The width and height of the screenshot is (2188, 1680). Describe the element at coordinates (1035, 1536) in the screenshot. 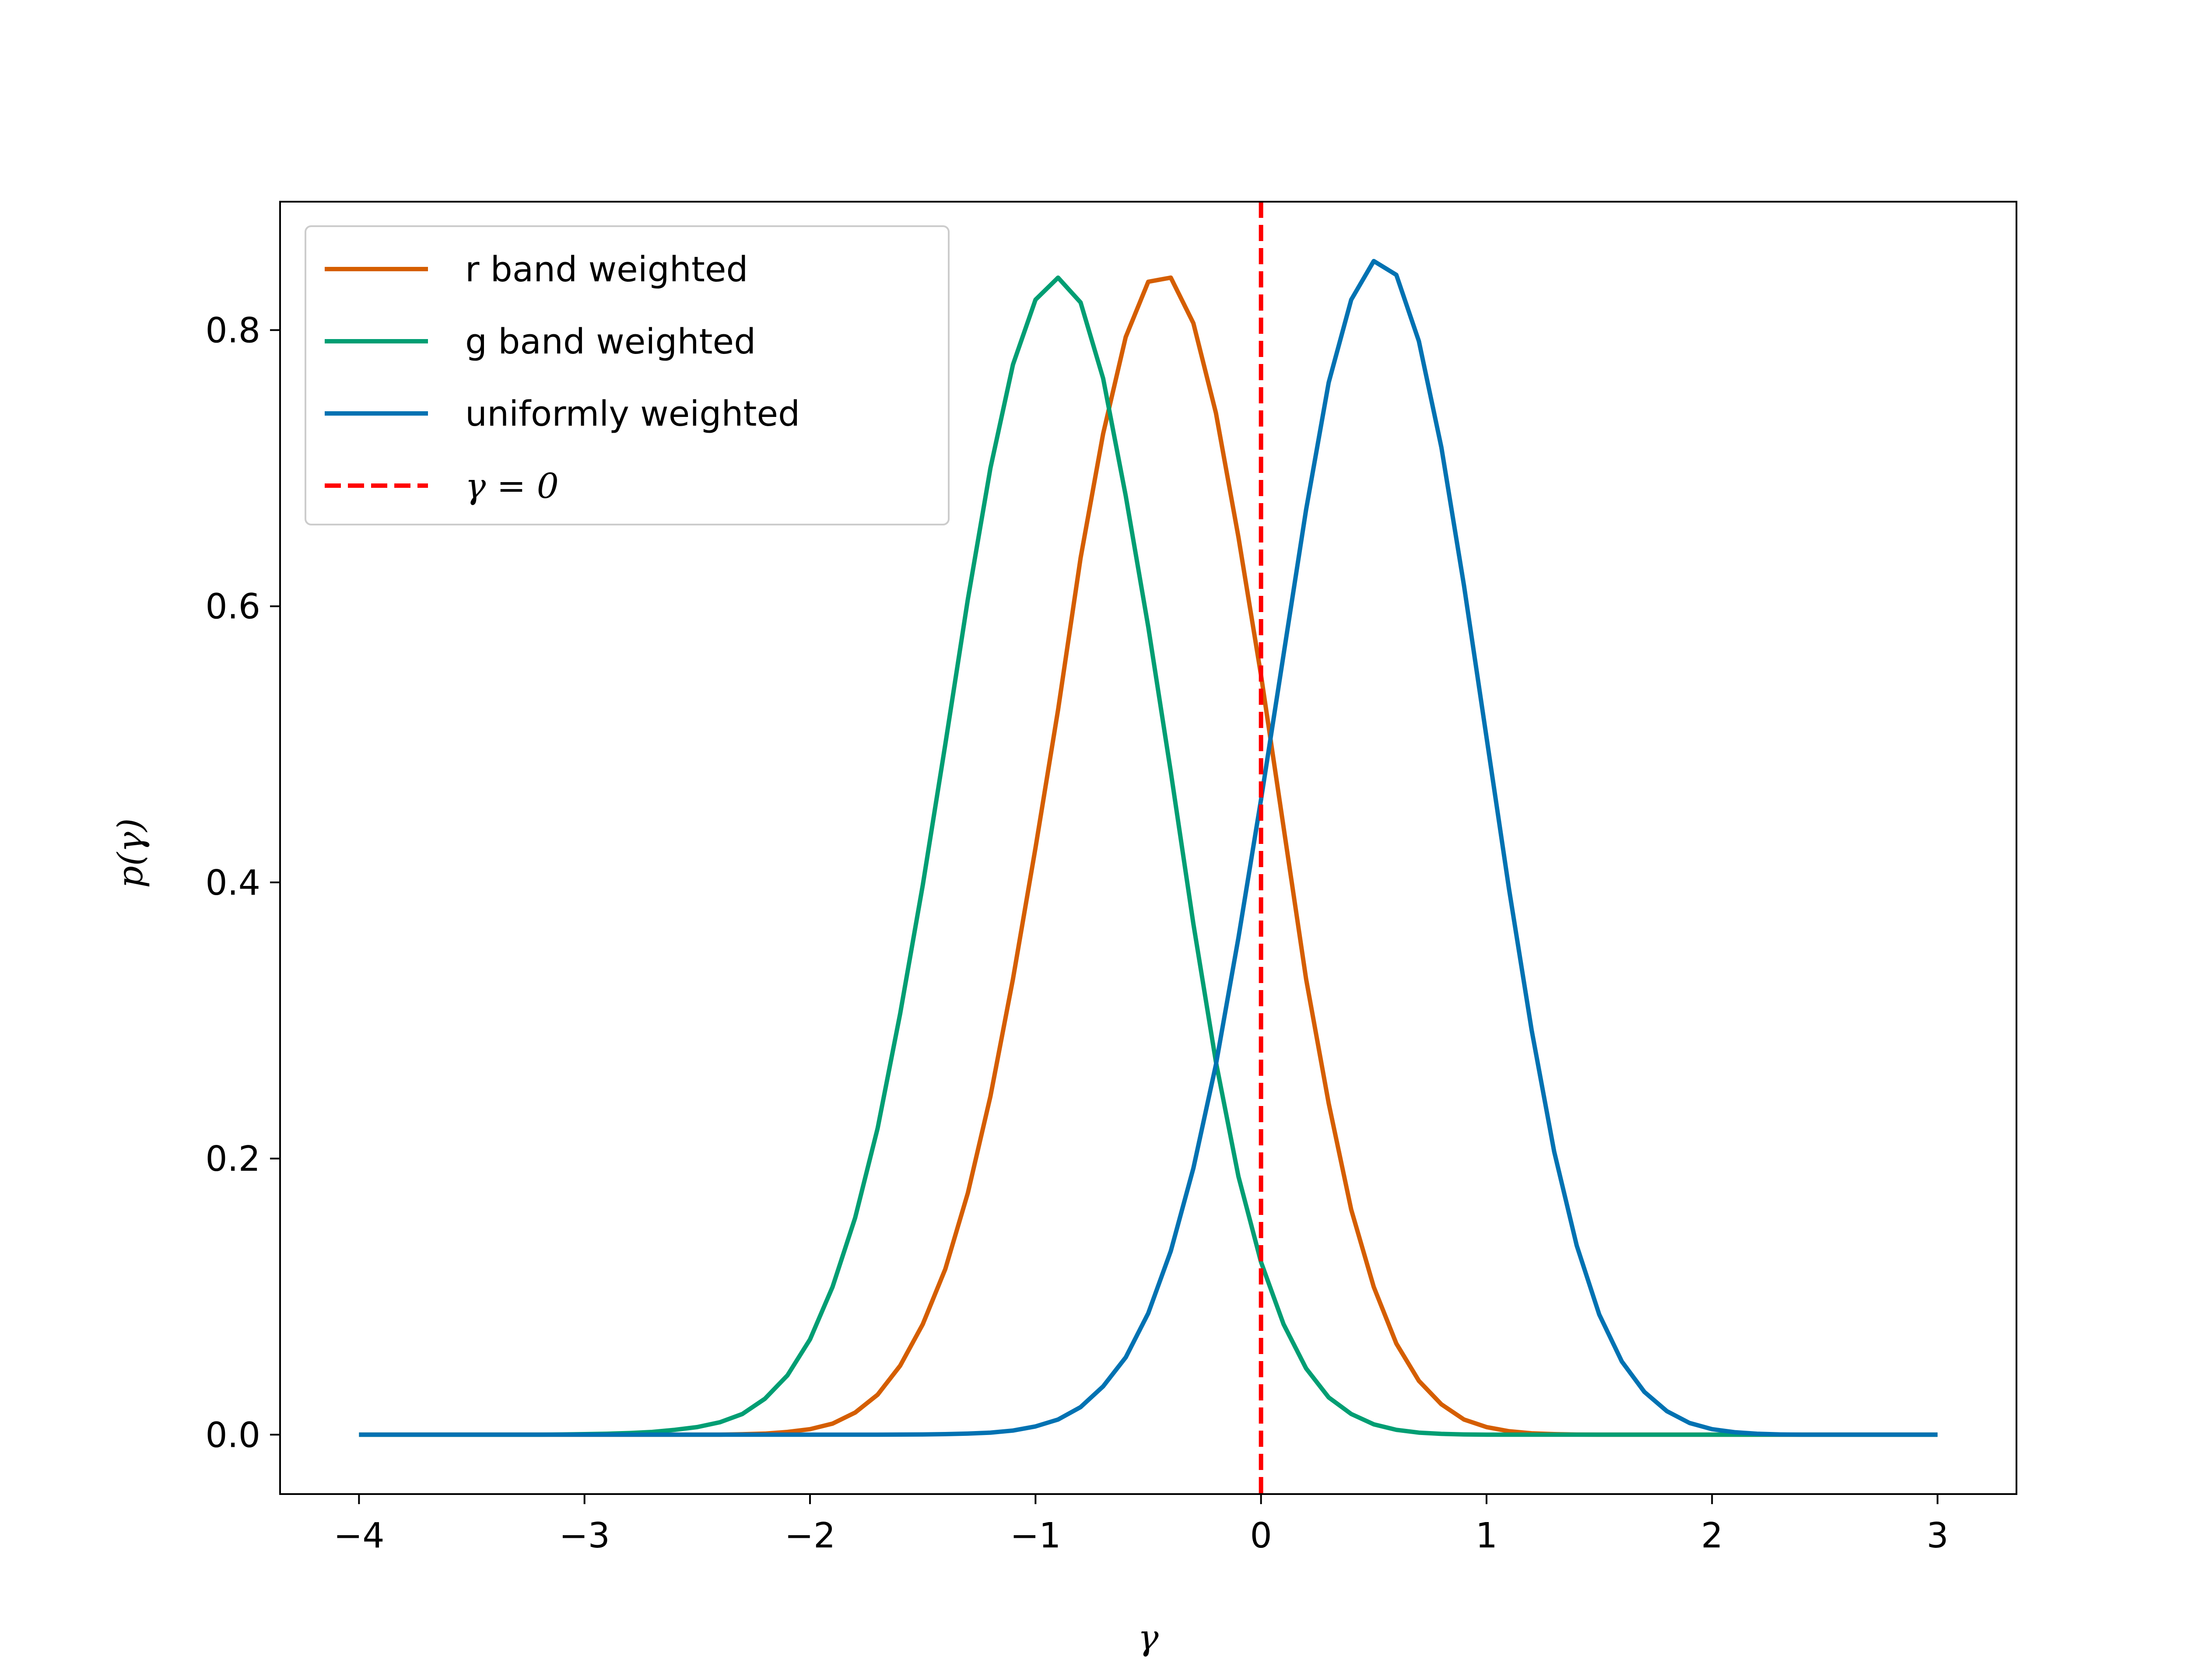

I see `x-tick-label: −1` at that location.